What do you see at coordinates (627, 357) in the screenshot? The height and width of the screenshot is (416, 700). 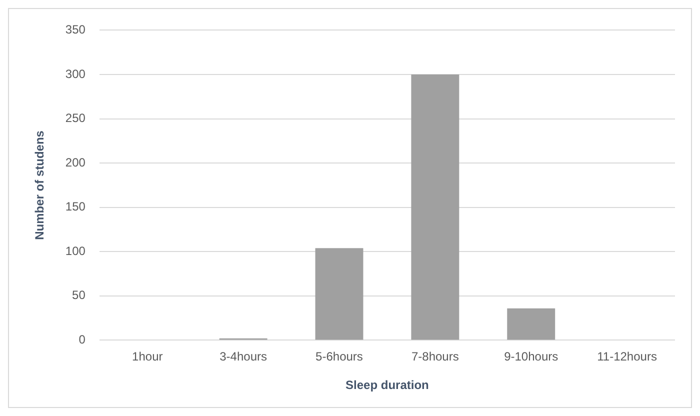 I see `x-tick-label: 11-12hours` at bounding box center [627, 357].